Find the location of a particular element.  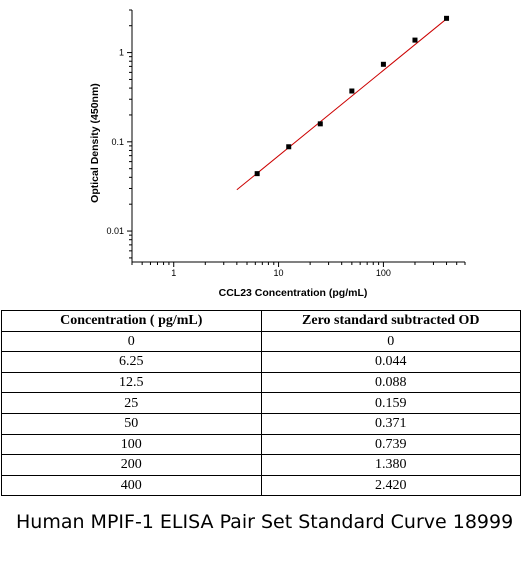

x-axis-title: CCL23 Concentration (pg/mL) is located at coordinates (293, 293).